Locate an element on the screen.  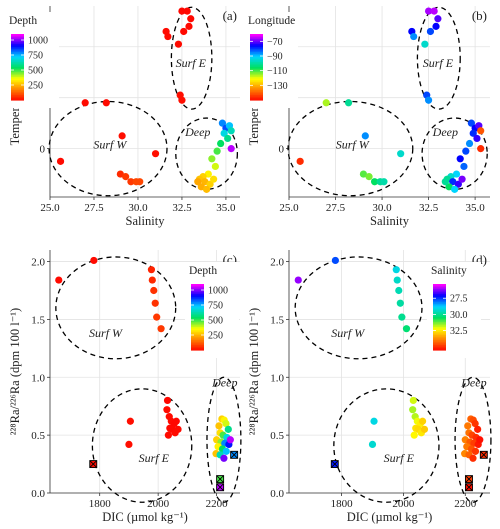
legend-tick-label: 1000 is located at coordinates (38, 41).